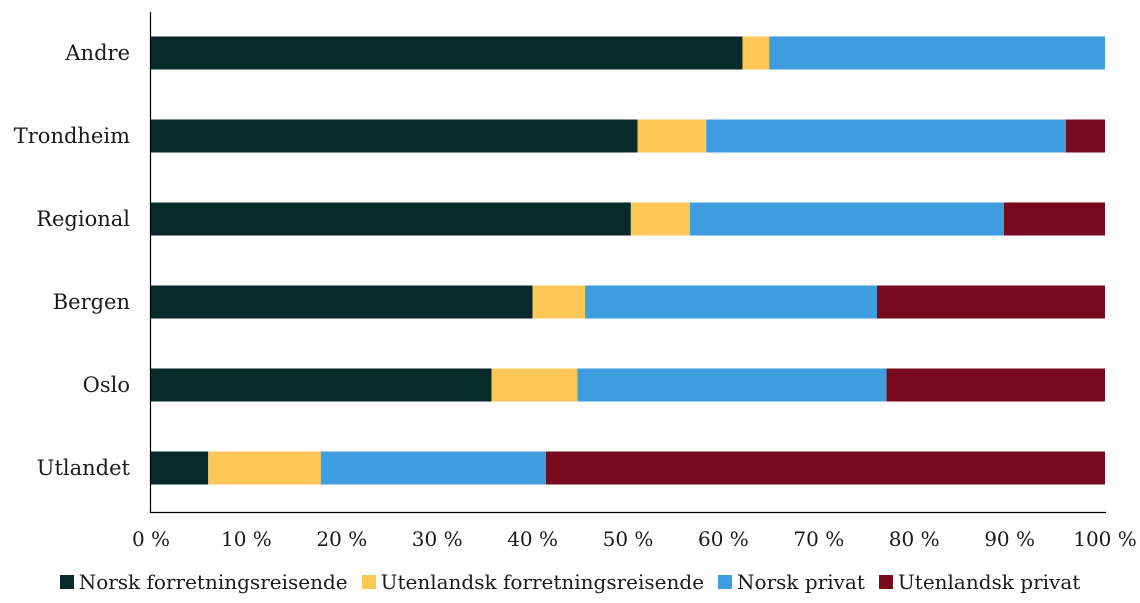  What do you see at coordinates (437, 539) in the screenshot?
I see `x-tick-label: 30 %` at bounding box center [437, 539].